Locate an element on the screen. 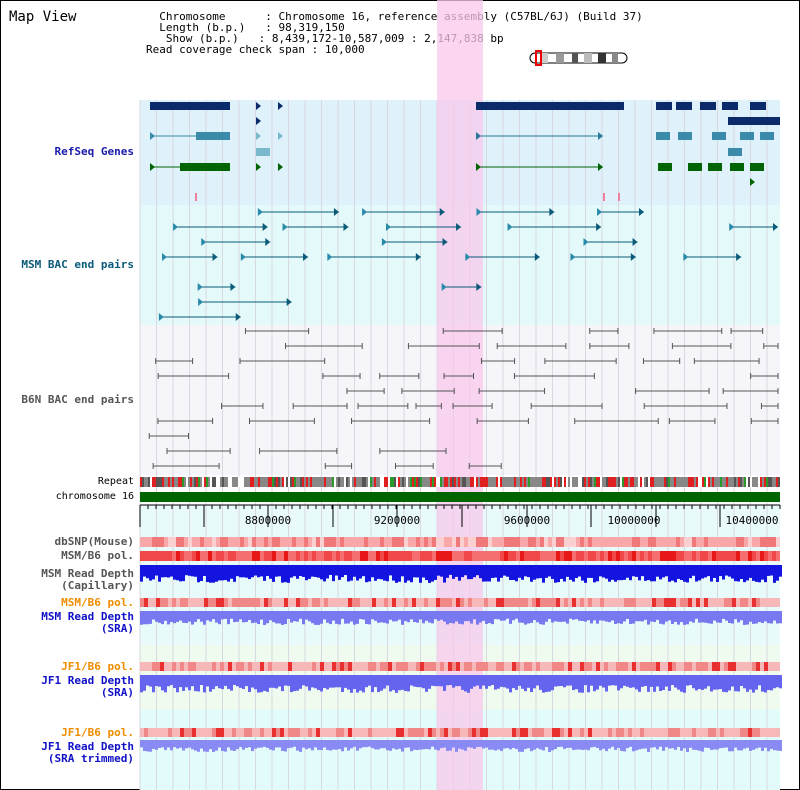 Image resolution: width=800 pixels, height=790 pixels. track-label-jf1-b6-pol-trimmed: JF1/B6 pol. is located at coordinates (97, 732).